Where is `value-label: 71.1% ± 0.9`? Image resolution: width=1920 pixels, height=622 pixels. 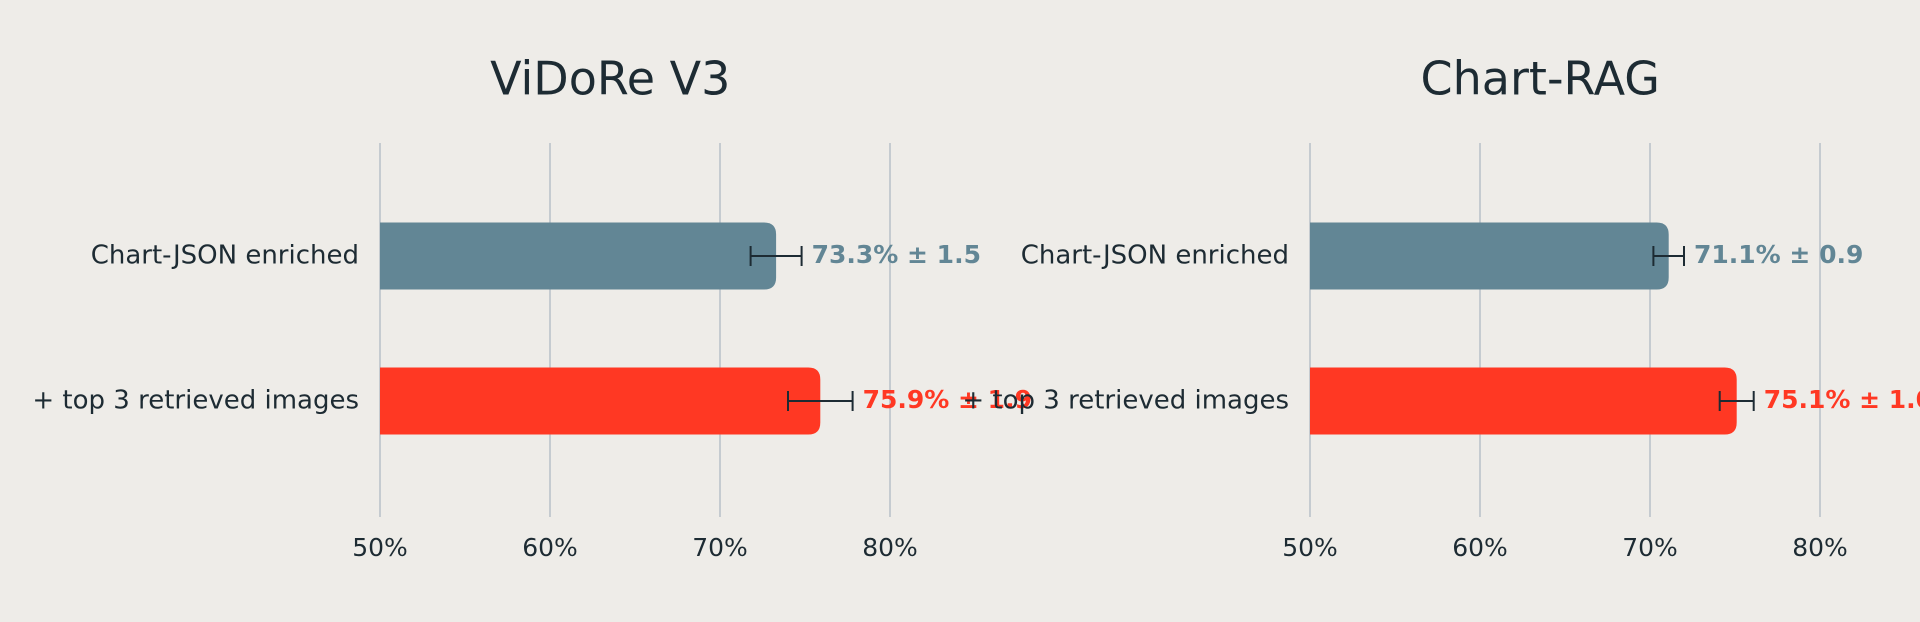
value-label: 71.1% ± 0.9 is located at coordinates (1778, 254).